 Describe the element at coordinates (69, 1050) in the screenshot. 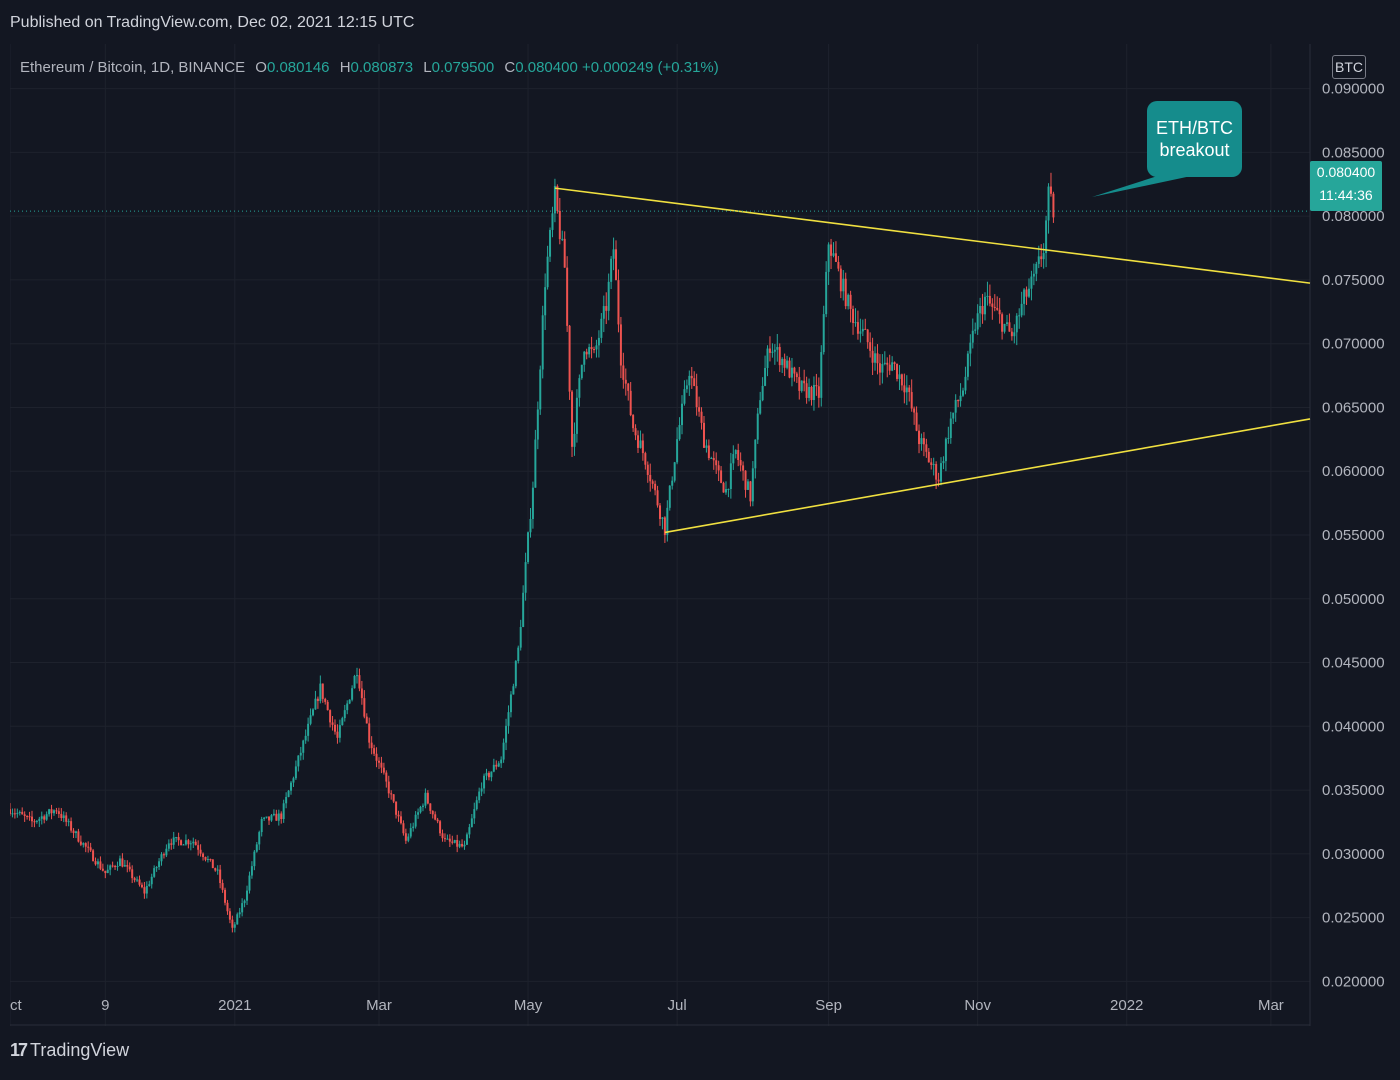

I see `tradingview-logo: 17 TradingView` at that location.